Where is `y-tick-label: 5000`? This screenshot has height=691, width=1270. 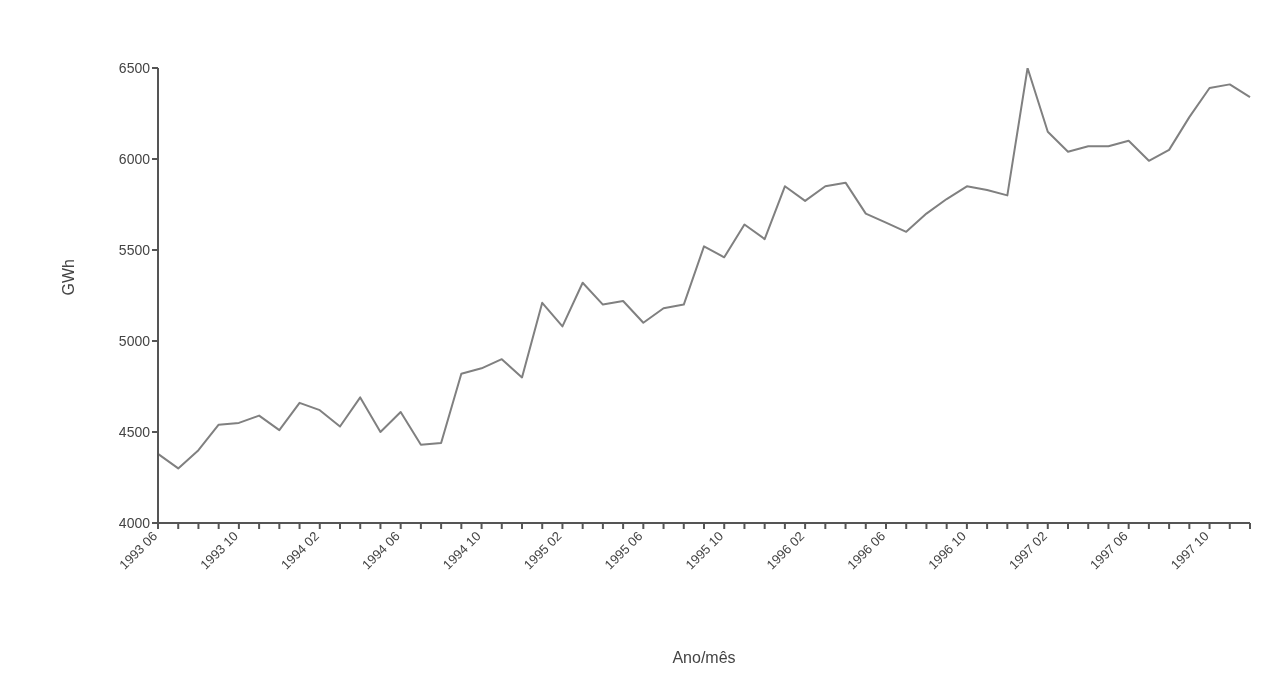
y-tick-label: 5000 is located at coordinates (134, 340).